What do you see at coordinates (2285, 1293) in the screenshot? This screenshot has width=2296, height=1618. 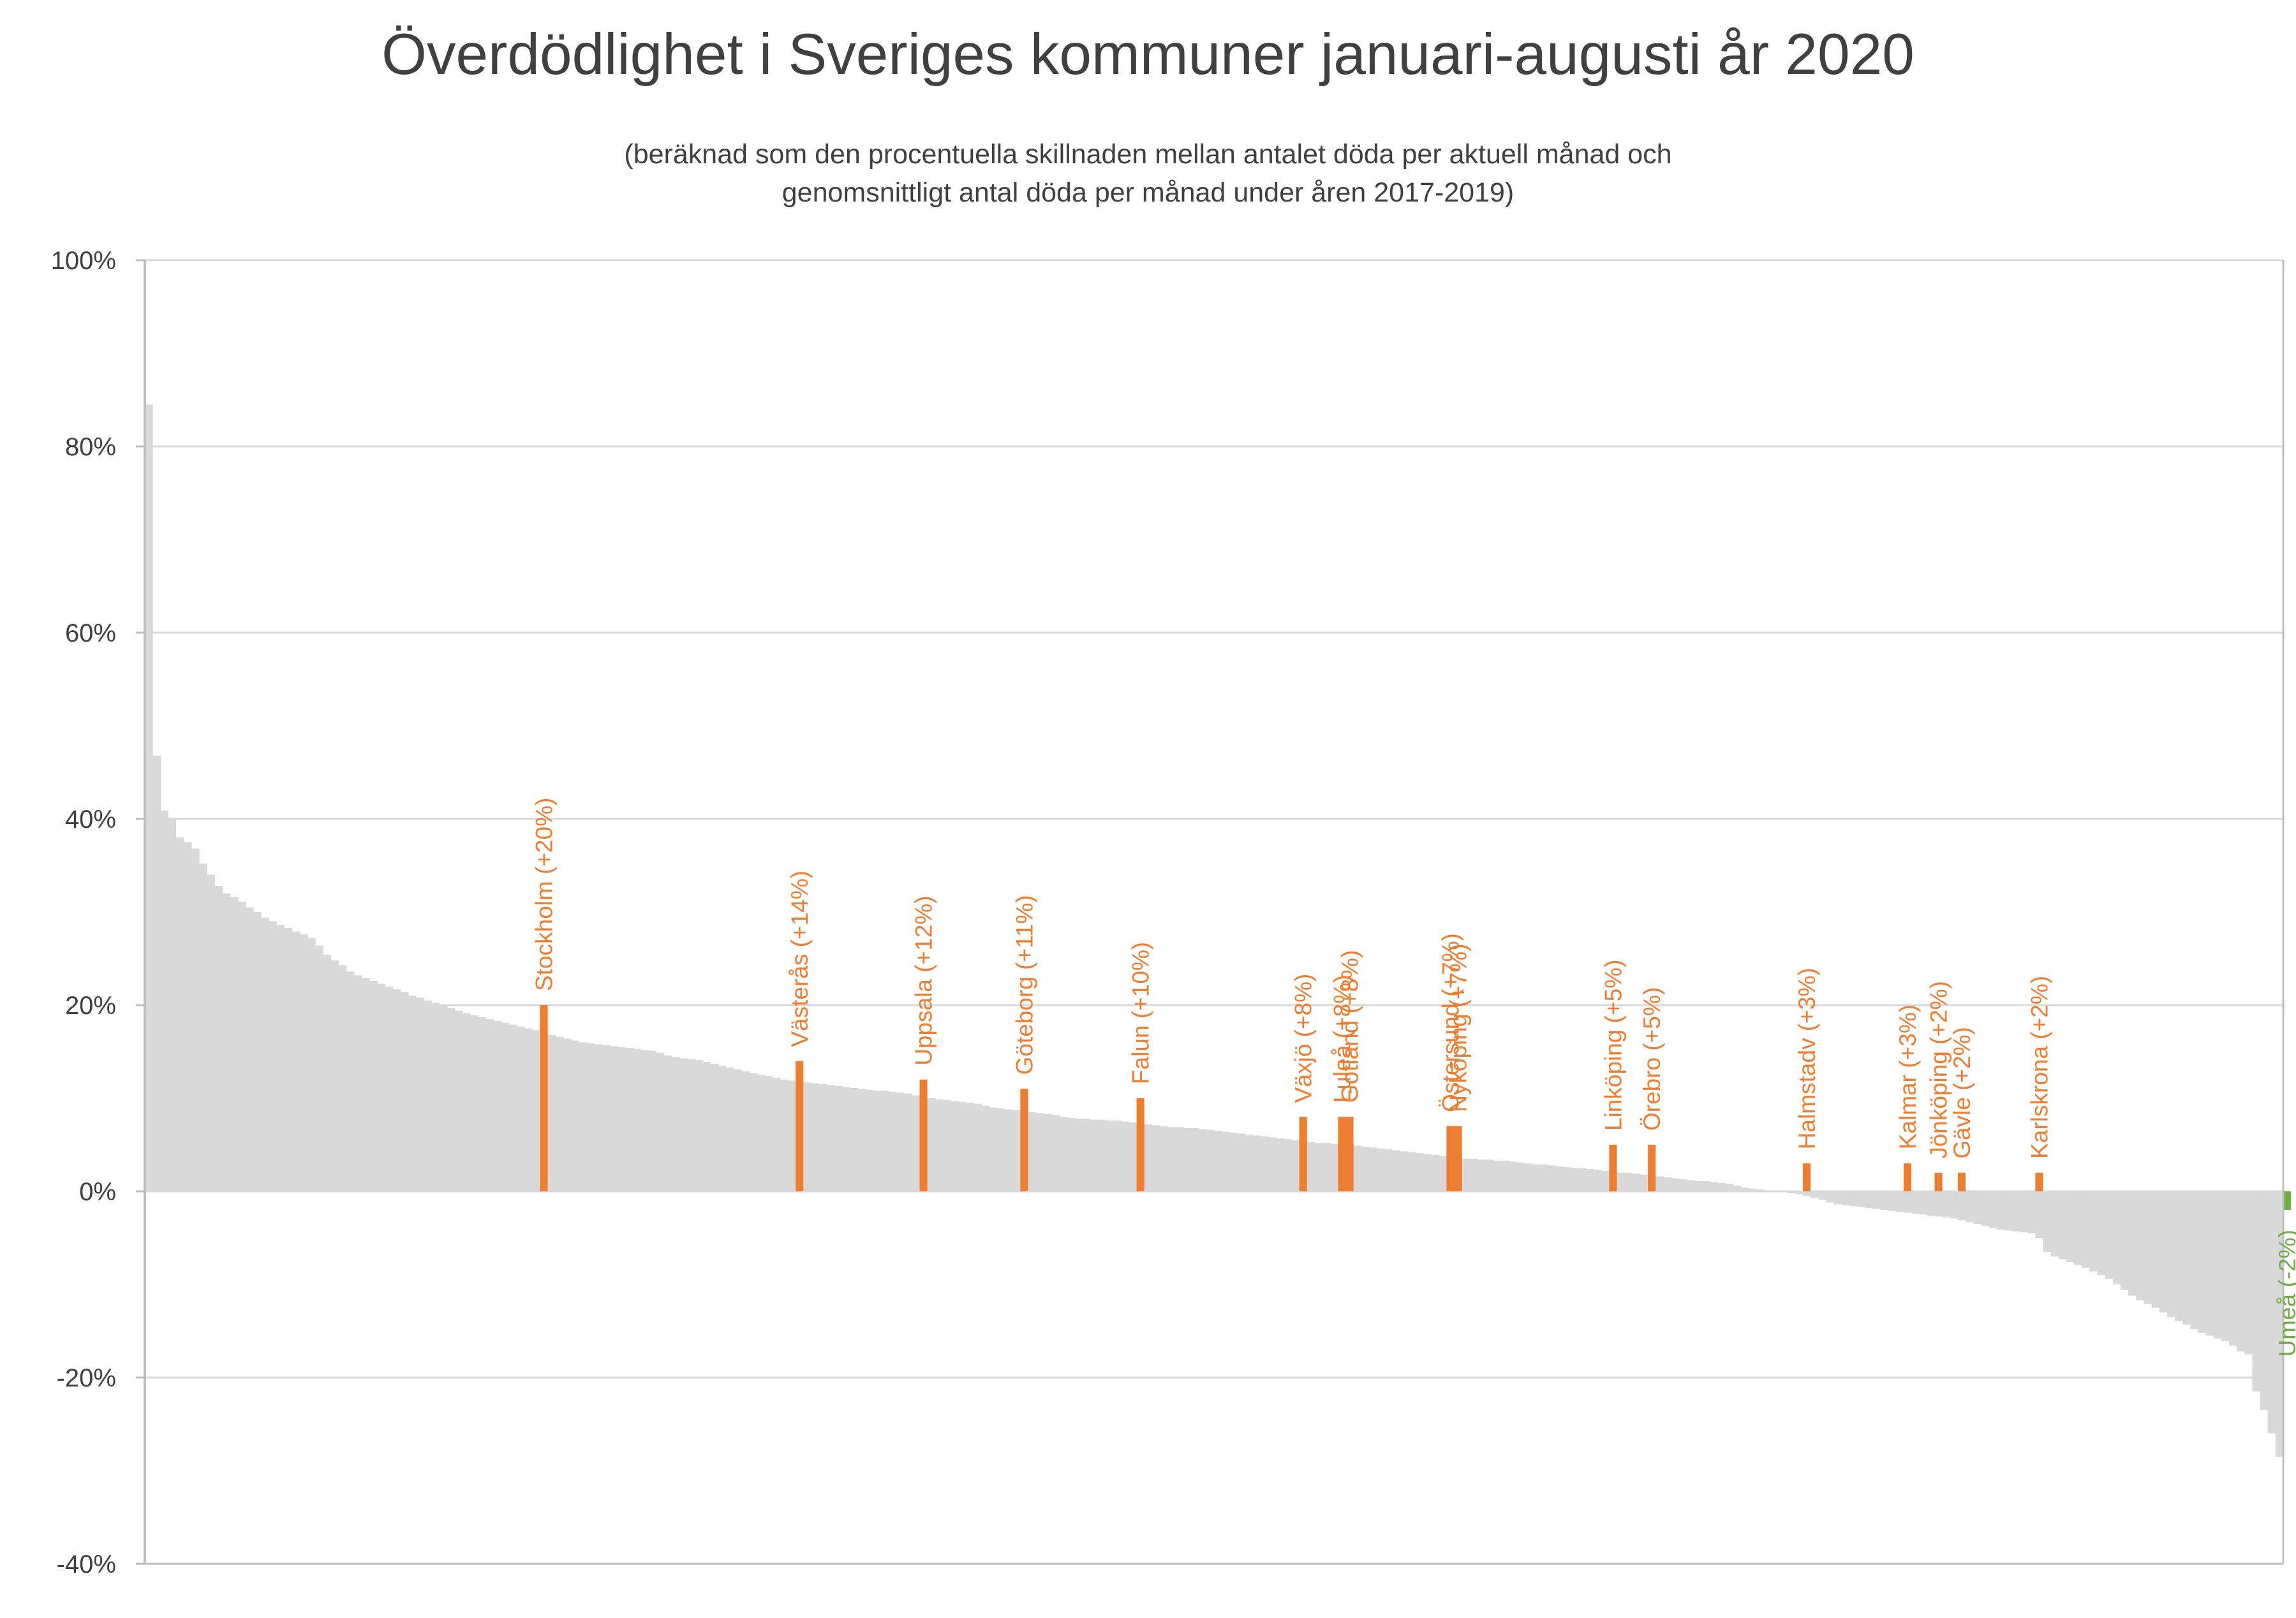 I see `highlight-label: Umeå (-2%)` at bounding box center [2285, 1293].